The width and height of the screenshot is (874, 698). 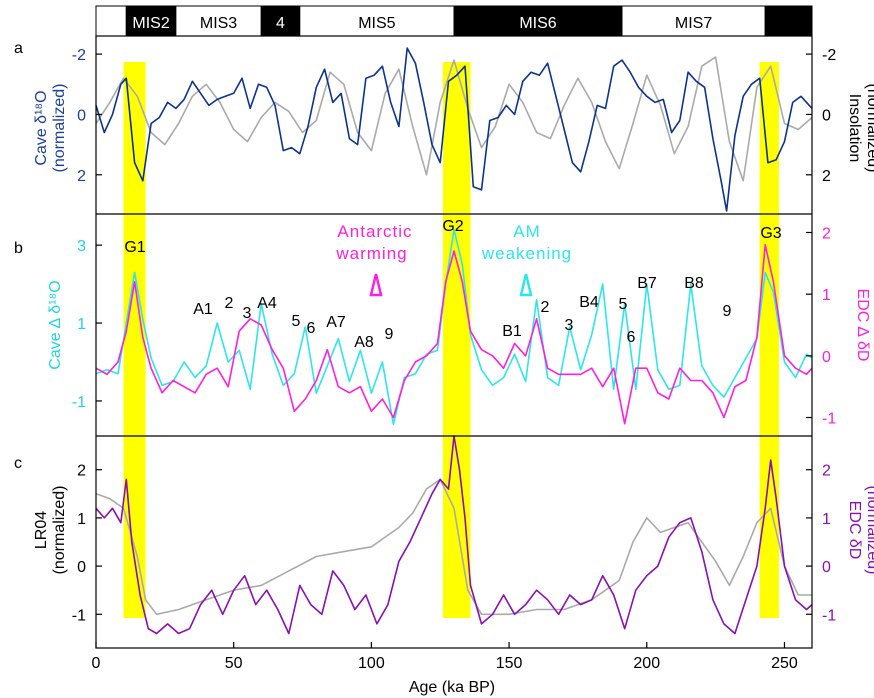 I want to click on ylabel-a-left-2: (normalized), so click(x=59, y=128).